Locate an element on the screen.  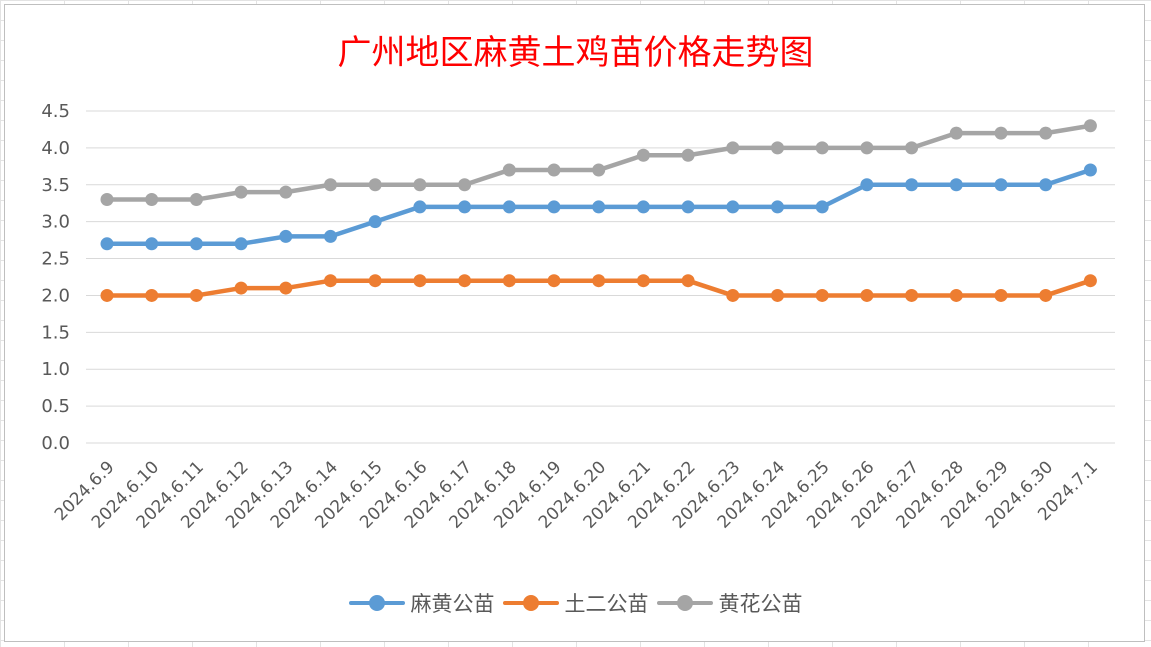
legend-label: 麻黄公苗 is located at coordinates (452, 604).